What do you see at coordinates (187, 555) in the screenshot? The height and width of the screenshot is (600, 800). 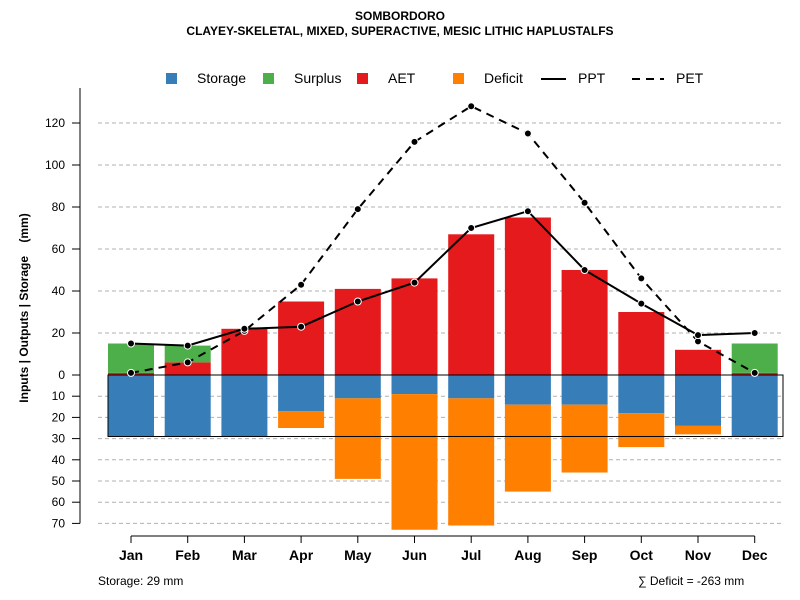 I see `x-tick-label-feb: Feb` at bounding box center [187, 555].